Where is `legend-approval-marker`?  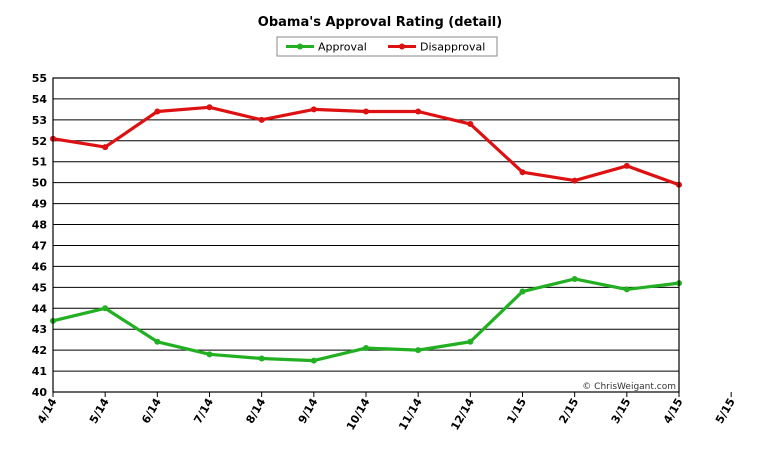 legend-approval-marker is located at coordinates (300, 46).